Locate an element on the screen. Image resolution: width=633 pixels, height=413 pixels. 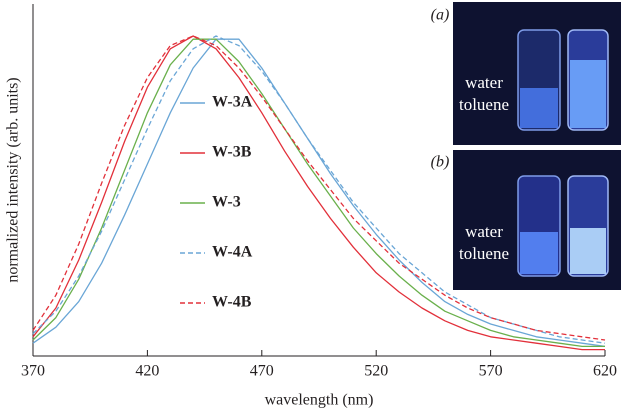
legend-label: W-4B is located at coordinates (232, 302).